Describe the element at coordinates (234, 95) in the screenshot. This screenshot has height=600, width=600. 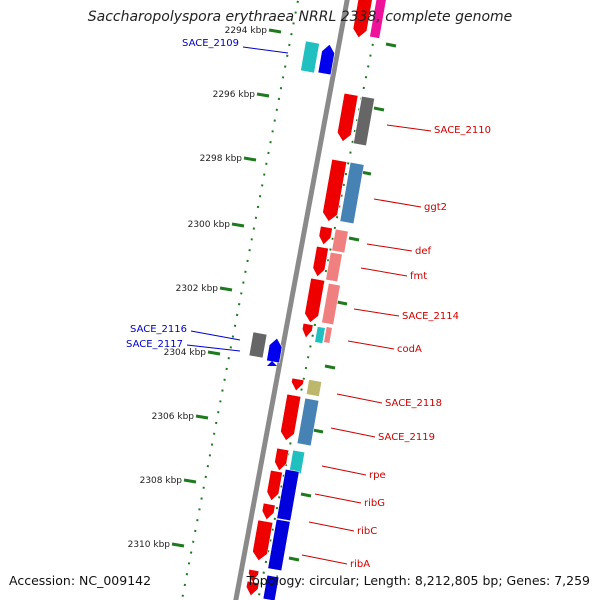
I see `axis-tick-label: 2296 kbp` at that location.